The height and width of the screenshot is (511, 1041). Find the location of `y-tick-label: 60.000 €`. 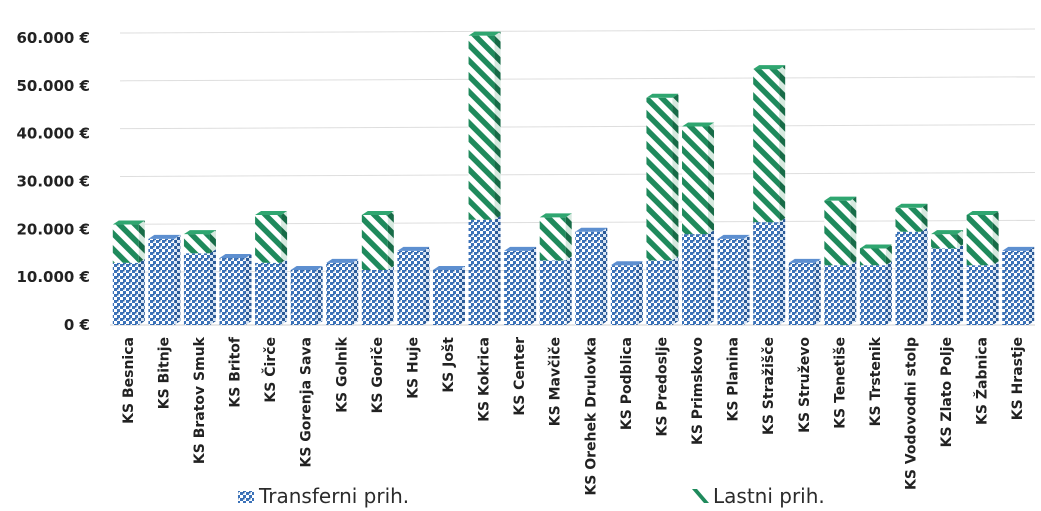

y-tick-label: 60.000 € is located at coordinates (53, 38).